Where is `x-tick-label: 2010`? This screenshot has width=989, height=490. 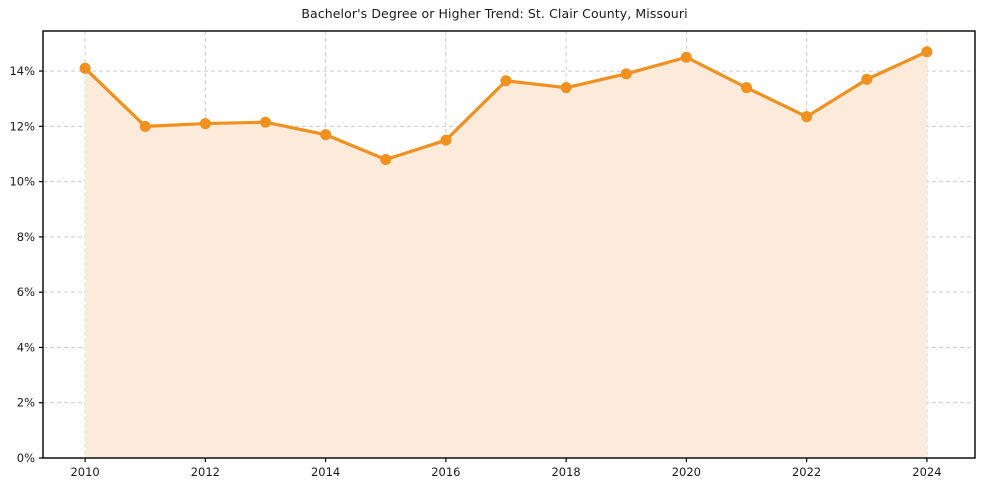
x-tick-label: 2010 is located at coordinates (84, 472).